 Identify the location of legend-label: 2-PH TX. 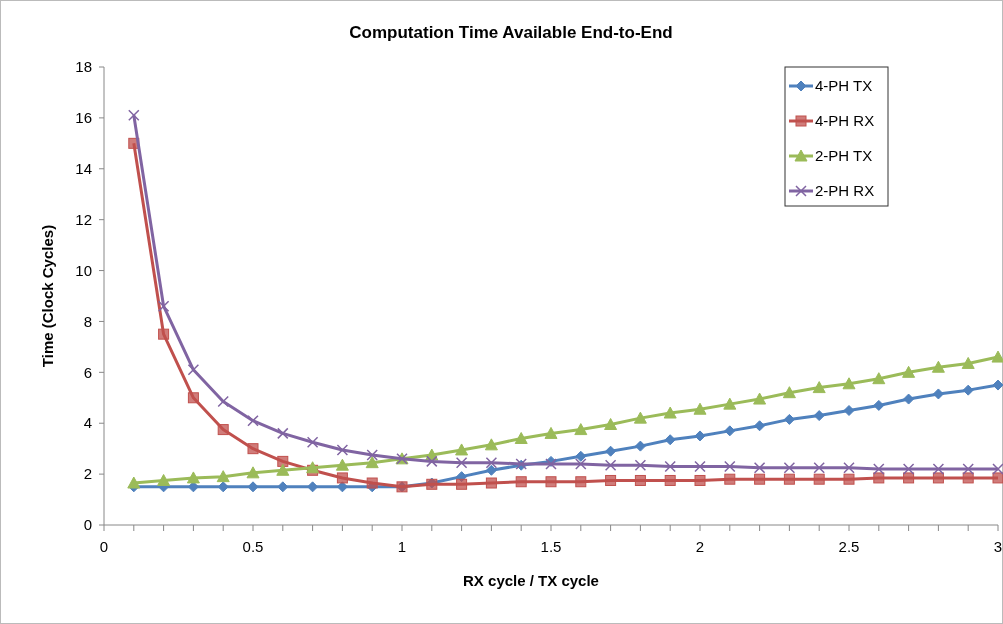
(844, 156).